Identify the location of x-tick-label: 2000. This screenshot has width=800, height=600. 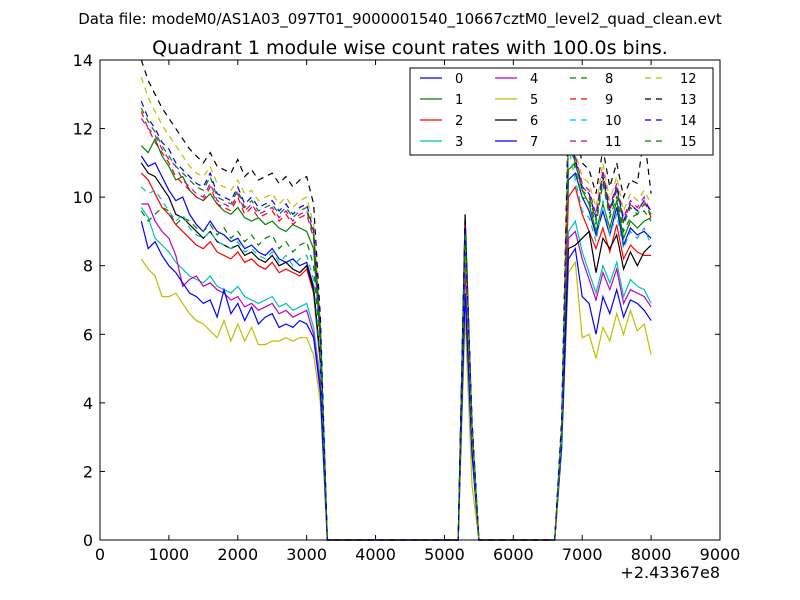
(237, 554).